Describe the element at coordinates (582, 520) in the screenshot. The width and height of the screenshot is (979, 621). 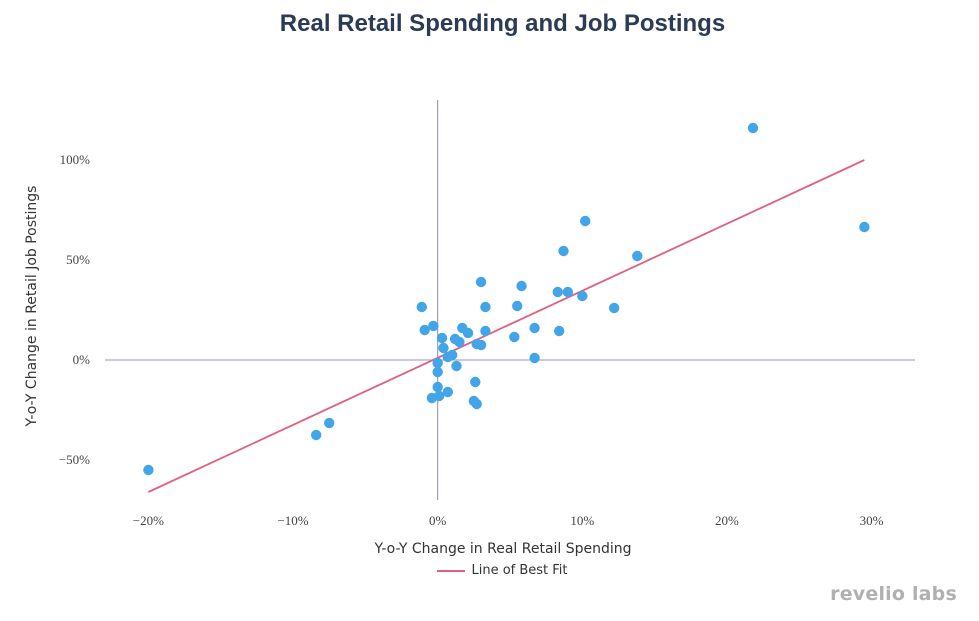
I see `x-tick-label: 10%` at that location.